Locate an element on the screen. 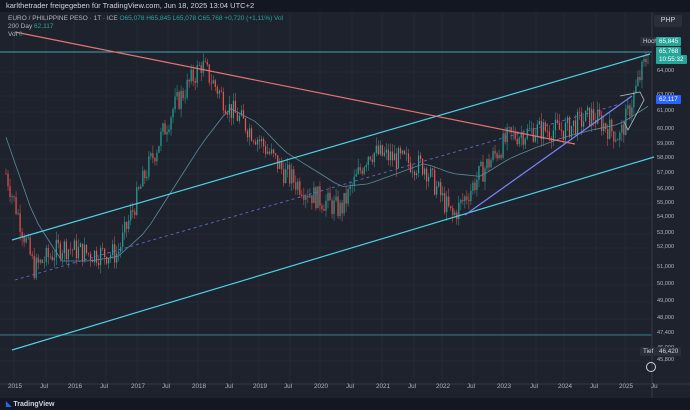 This screenshot has width=690, height=410. volume-label: Vol is located at coordinates (13, 34).